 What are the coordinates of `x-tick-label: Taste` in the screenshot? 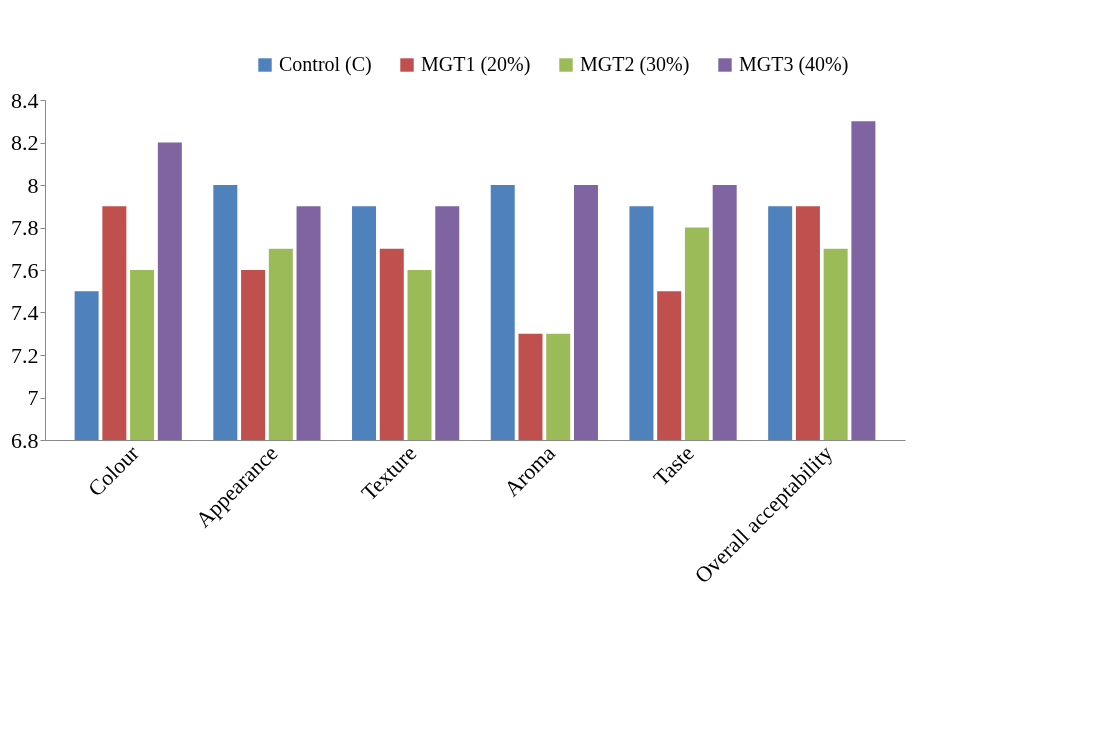 It's located at (673, 465).